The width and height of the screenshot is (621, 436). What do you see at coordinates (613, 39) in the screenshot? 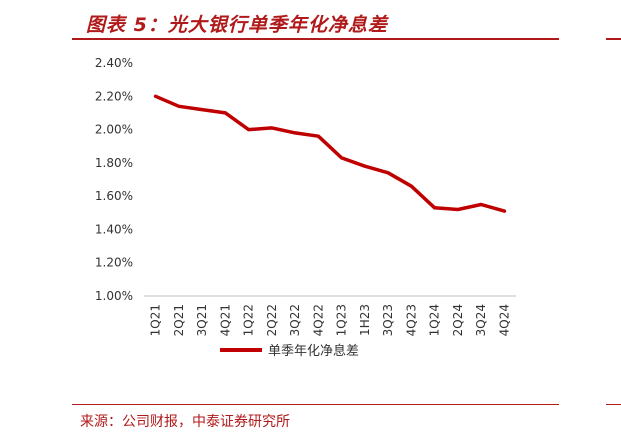
I see `side-rule` at bounding box center [613, 39].